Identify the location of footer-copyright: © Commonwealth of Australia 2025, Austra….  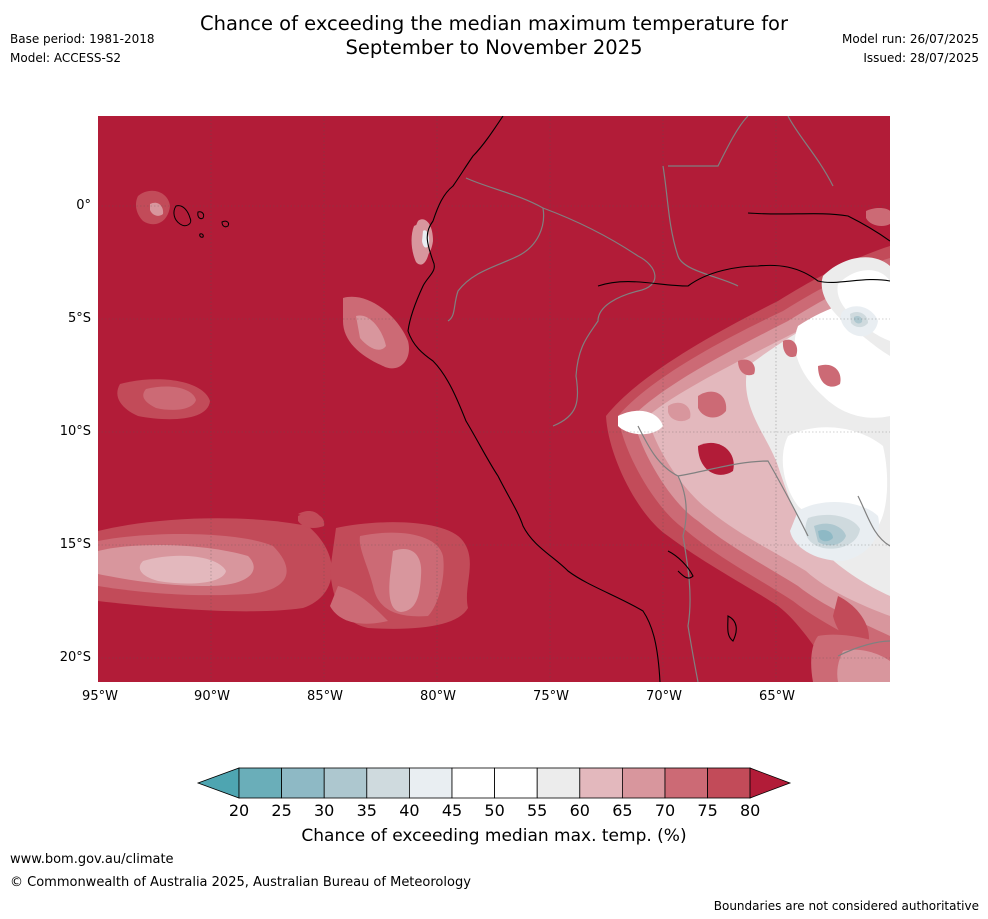
(240, 882).